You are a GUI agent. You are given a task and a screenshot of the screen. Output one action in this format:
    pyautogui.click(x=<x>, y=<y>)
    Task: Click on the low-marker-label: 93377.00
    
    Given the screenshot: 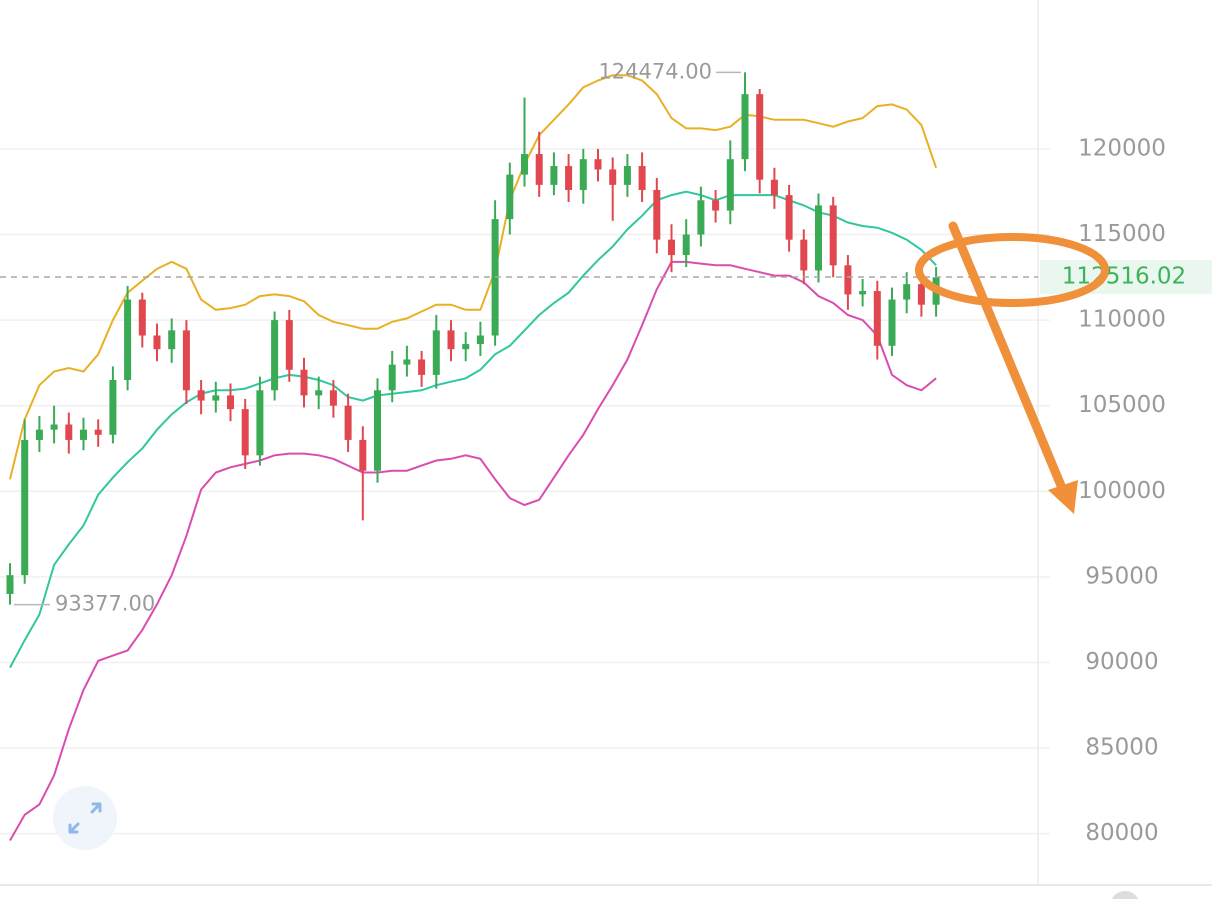 What is the action you would take?
    pyautogui.click(x=105, y=604)
    